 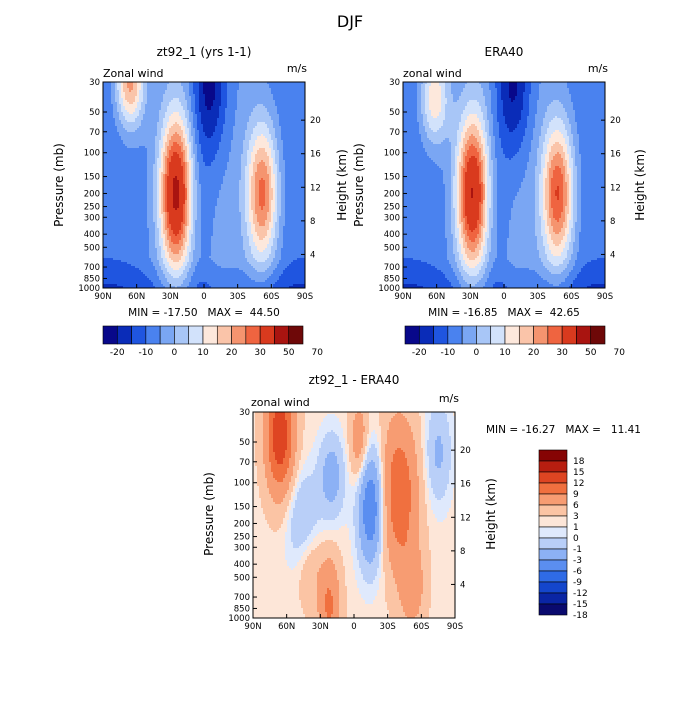 I want to click on colorbar-label: 20, so click(x=232, y=353).